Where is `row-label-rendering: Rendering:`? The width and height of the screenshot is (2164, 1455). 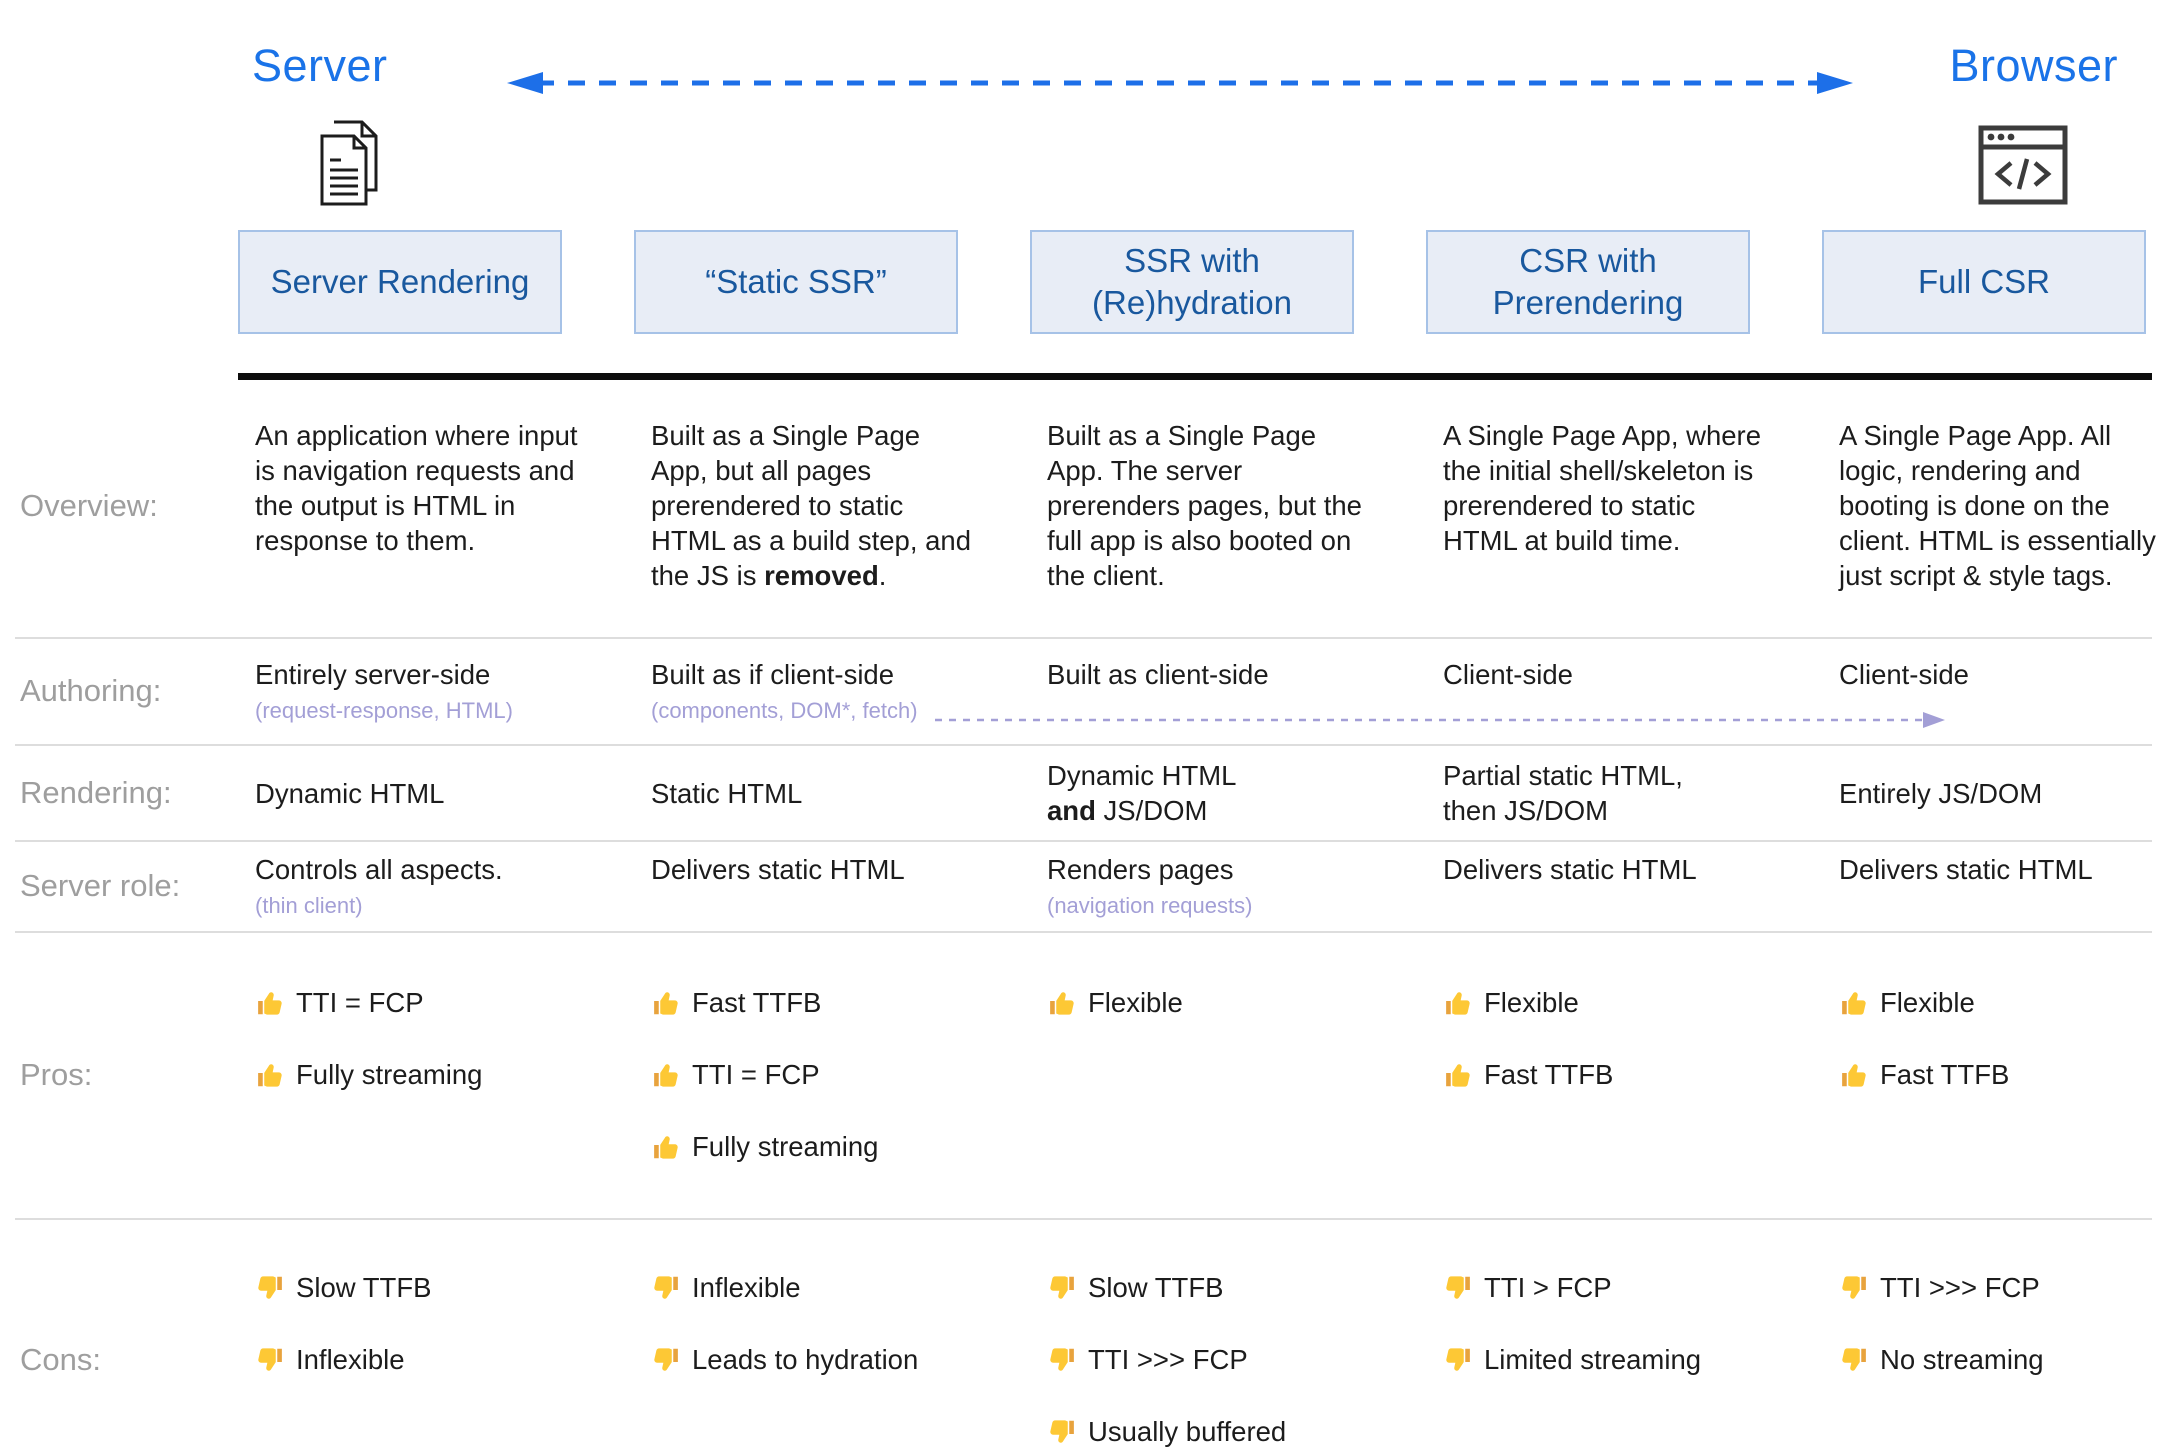 row-label-rendering: Rendering: is located at coordinates (96, 792).